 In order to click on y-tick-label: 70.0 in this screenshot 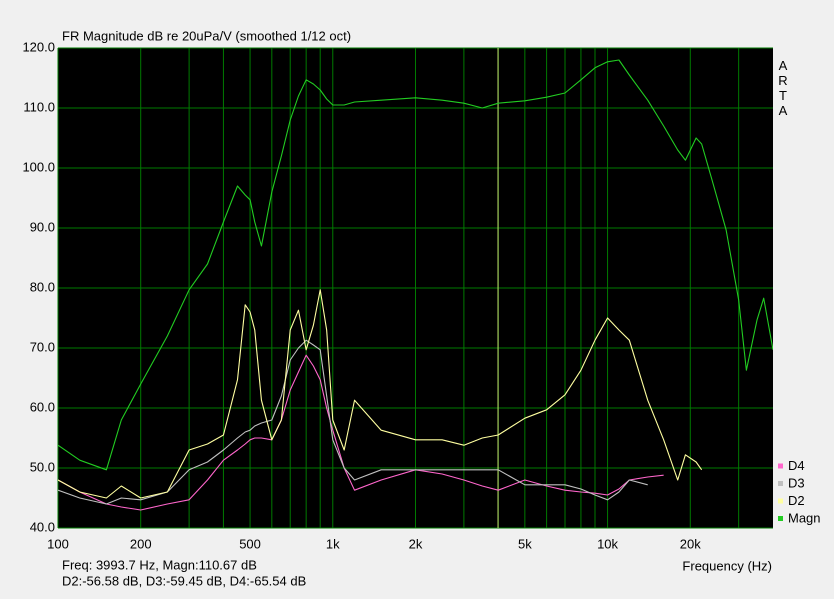, I will do `click(42, 346)`.